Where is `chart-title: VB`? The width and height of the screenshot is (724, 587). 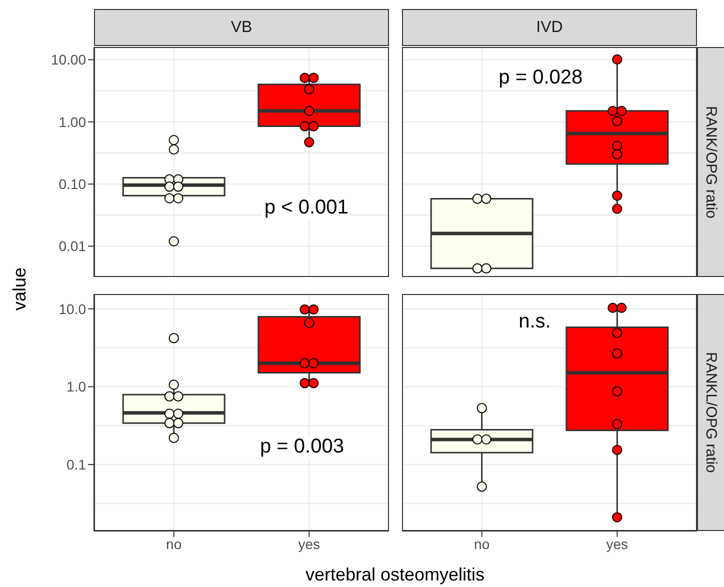
chart-title: VB is located at coordinates (241, 27).